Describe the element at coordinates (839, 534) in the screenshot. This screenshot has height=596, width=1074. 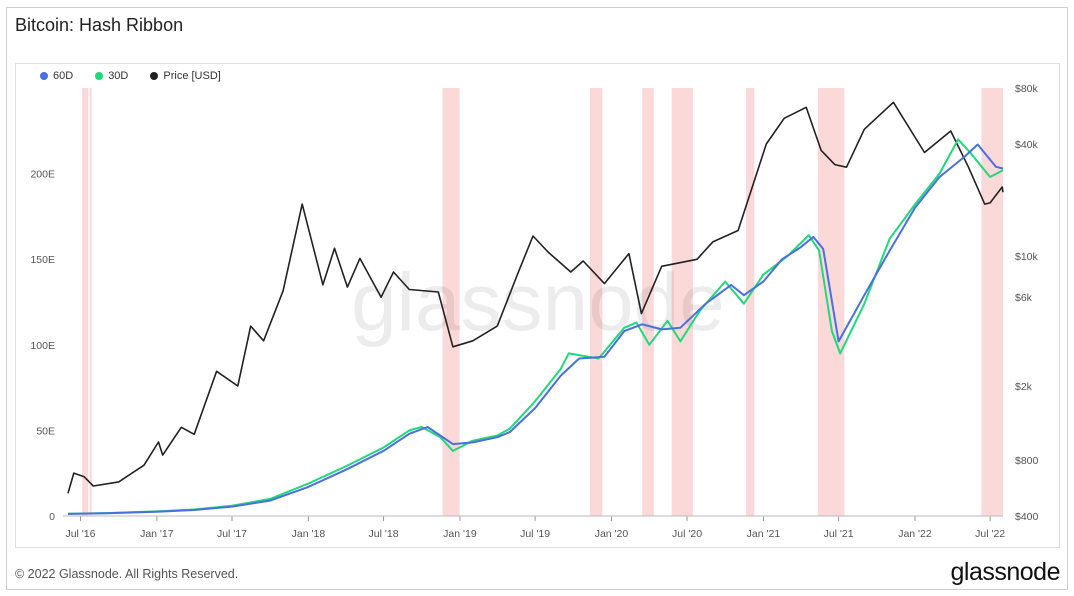
I see `x-tick-label: Jul '21` at that location.